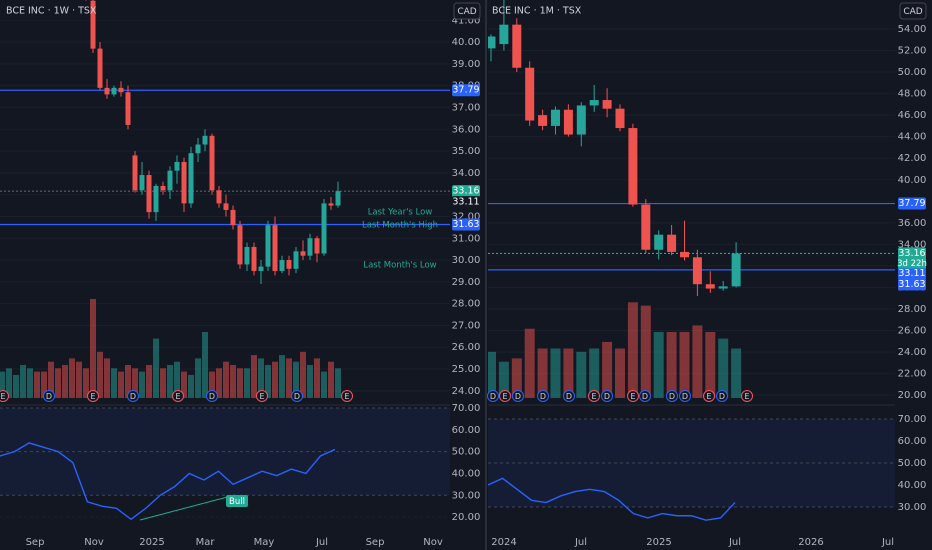 The image size is (932, 550). Describe the element at coordinates (466, 151) in the screenshot. I see `price-tick-label: 35.00` at that location.